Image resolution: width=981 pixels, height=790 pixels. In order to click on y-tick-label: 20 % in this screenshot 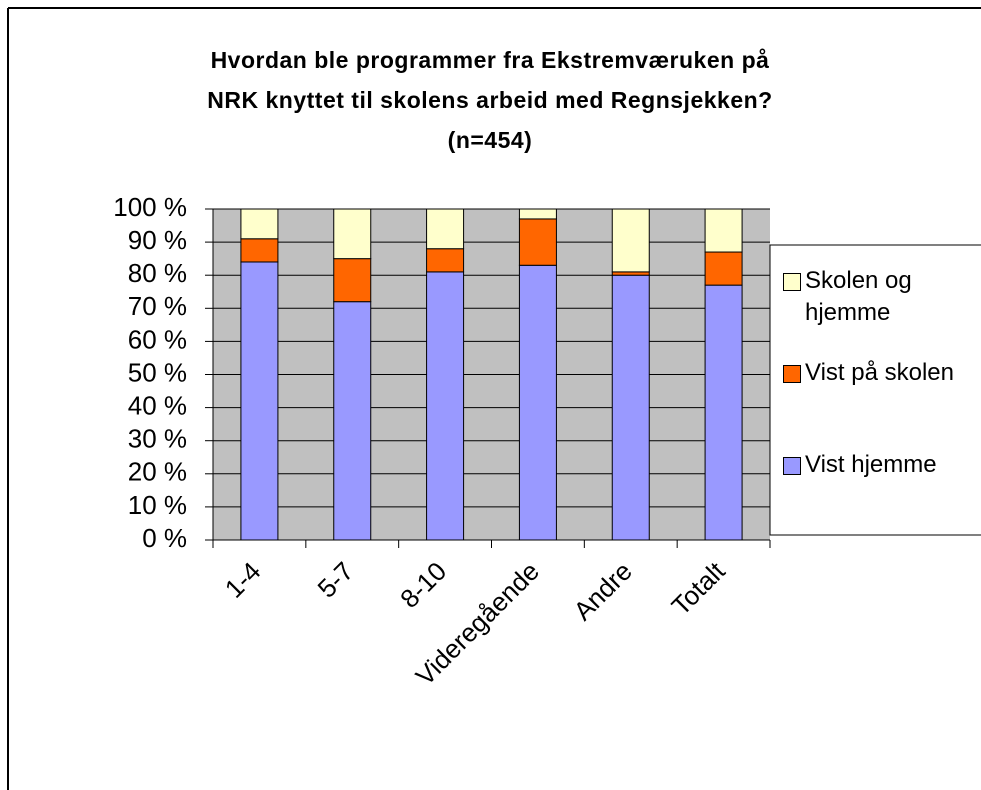, I will do `click(157, 472)`.